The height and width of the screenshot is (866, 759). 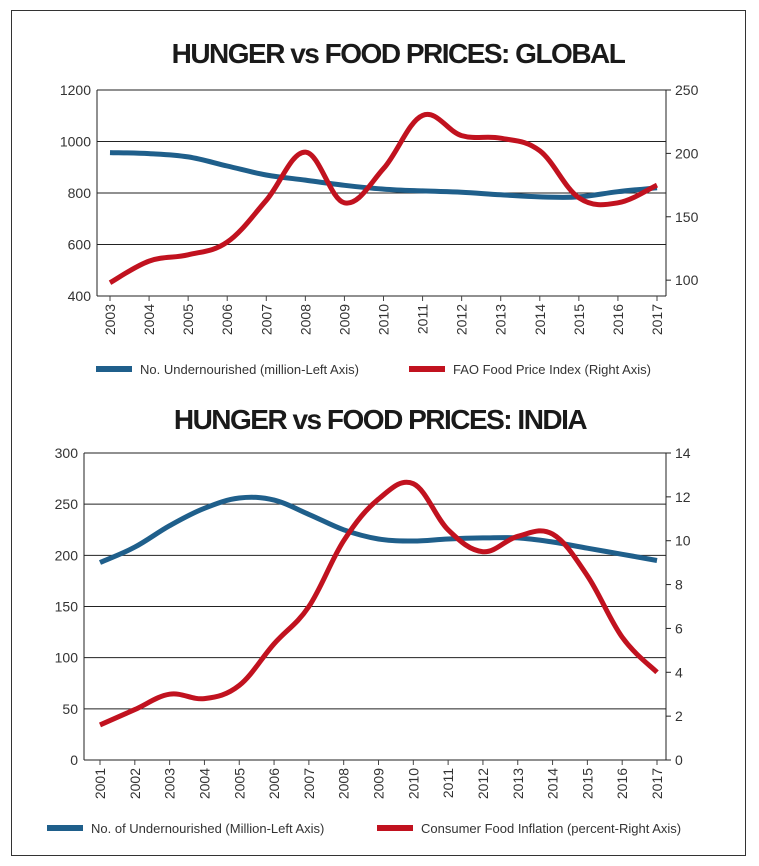 I want to click on x-axis-tick-label: 2013, so click(x=518, y=783).